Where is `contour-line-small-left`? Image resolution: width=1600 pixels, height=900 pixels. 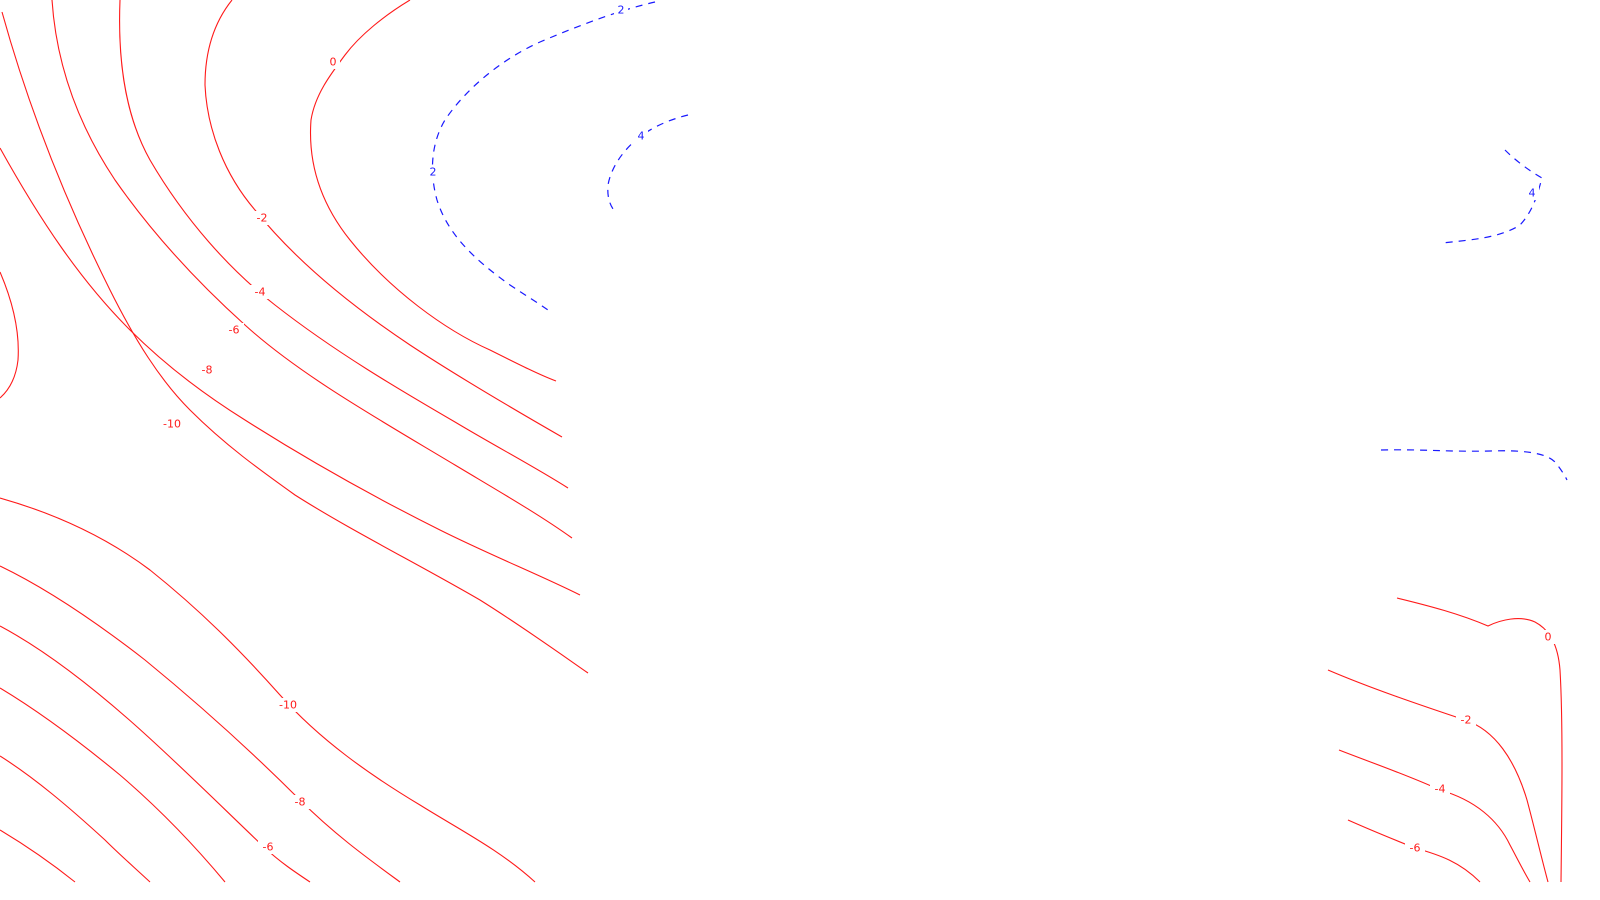
contour-line-small-left is located at coordinates (9, 335).